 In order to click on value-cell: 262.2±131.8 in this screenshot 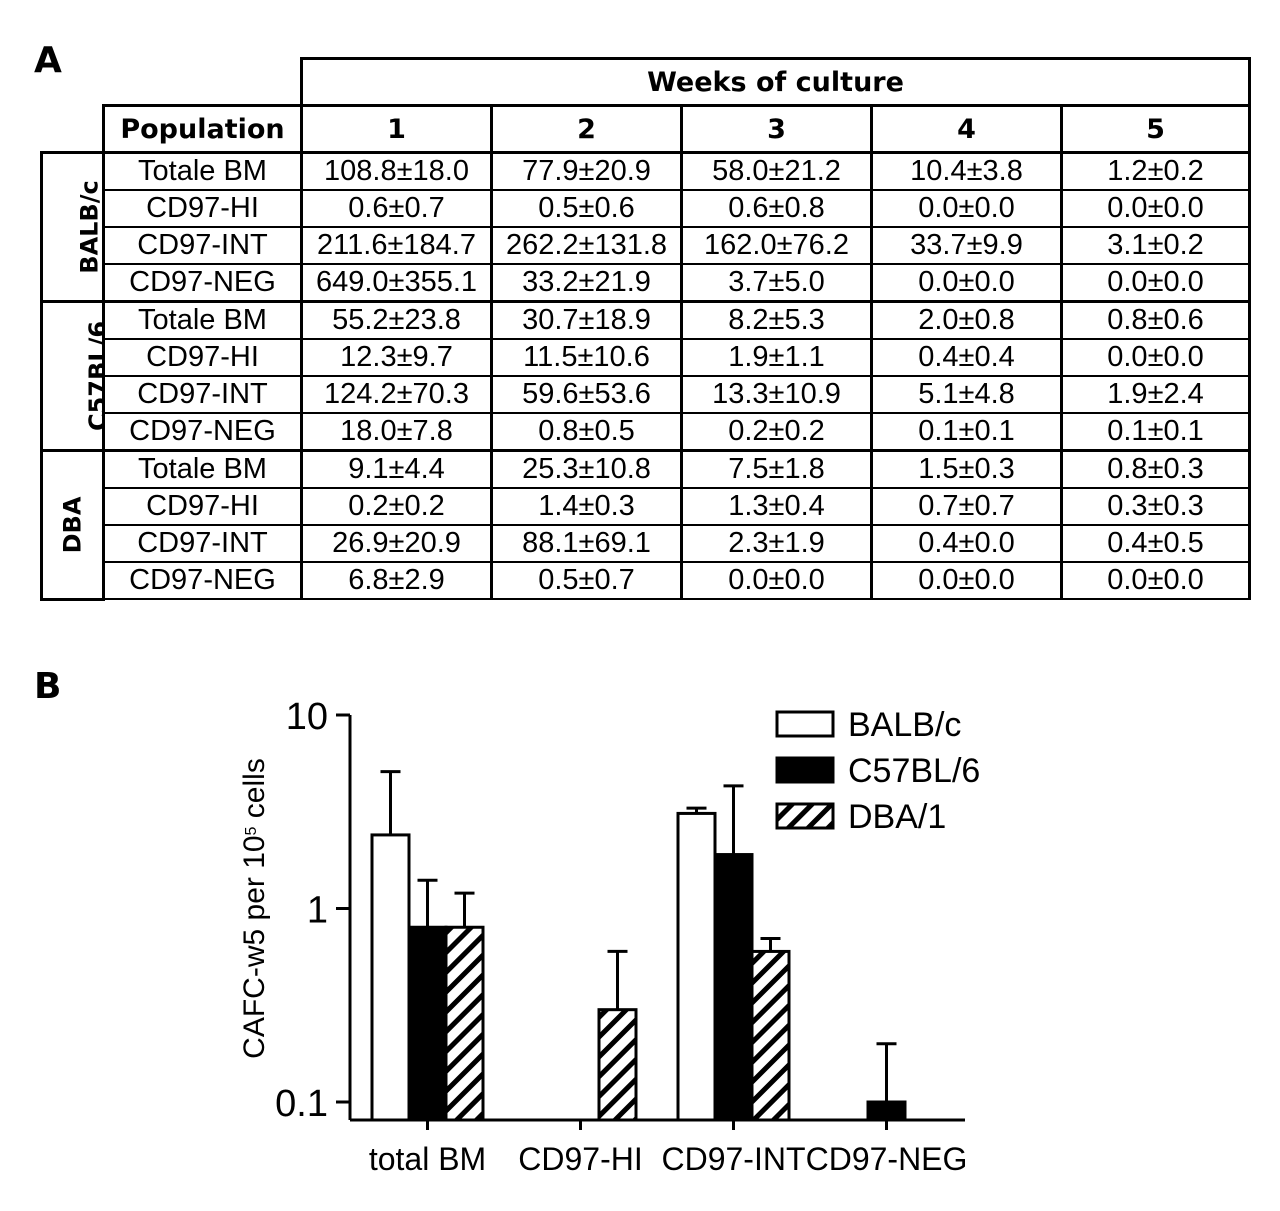, I will do `click(586, 245)`.